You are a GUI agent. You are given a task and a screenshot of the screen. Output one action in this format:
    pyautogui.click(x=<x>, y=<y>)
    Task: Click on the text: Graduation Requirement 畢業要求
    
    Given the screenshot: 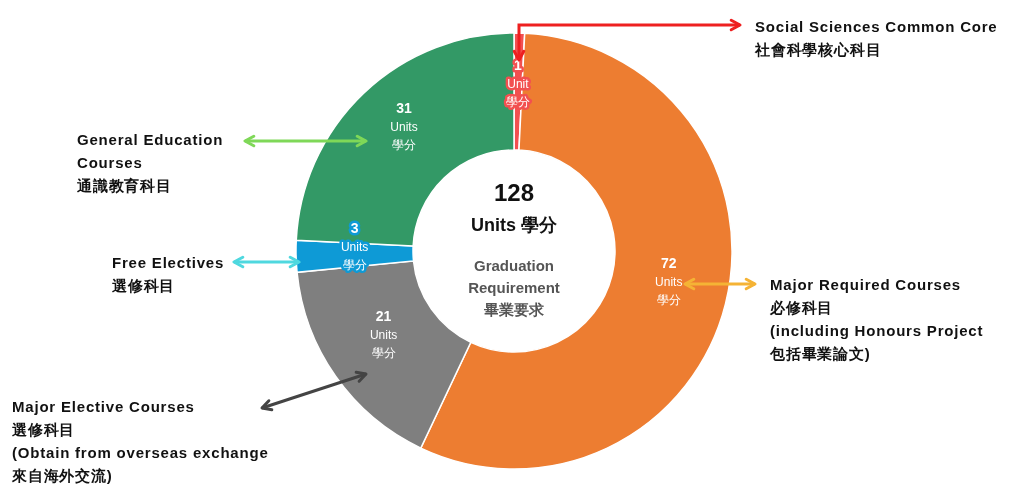 What is the action you would take?
    pyautogui.click(x=514, y=287)
    